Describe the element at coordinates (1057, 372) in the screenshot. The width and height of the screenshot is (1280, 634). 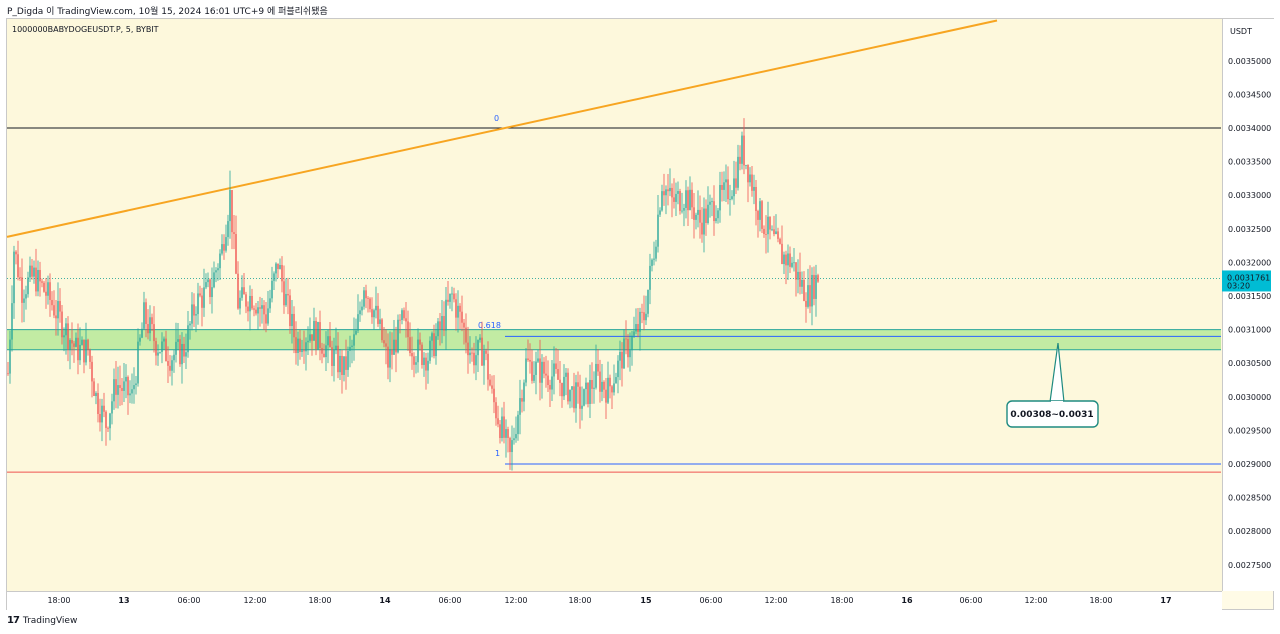
I see `callout-pointer` at that location.